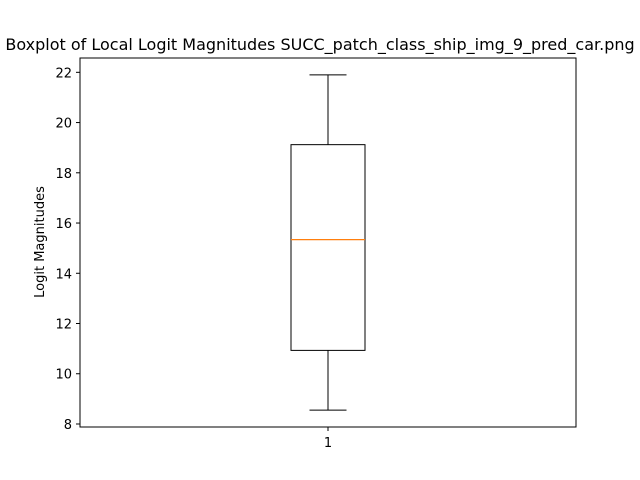 This screenshot has height=480, width=640. I want to click on y-axis-label: Logit Magnitudes, so click(40, 242).